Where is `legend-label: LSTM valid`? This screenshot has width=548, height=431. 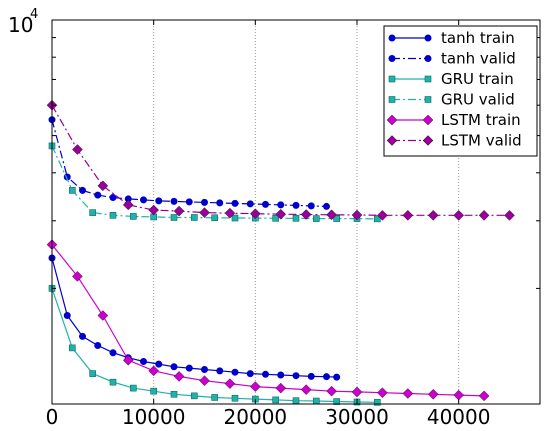 legend-label: LSTM valid is located at coordinates (481, 141).